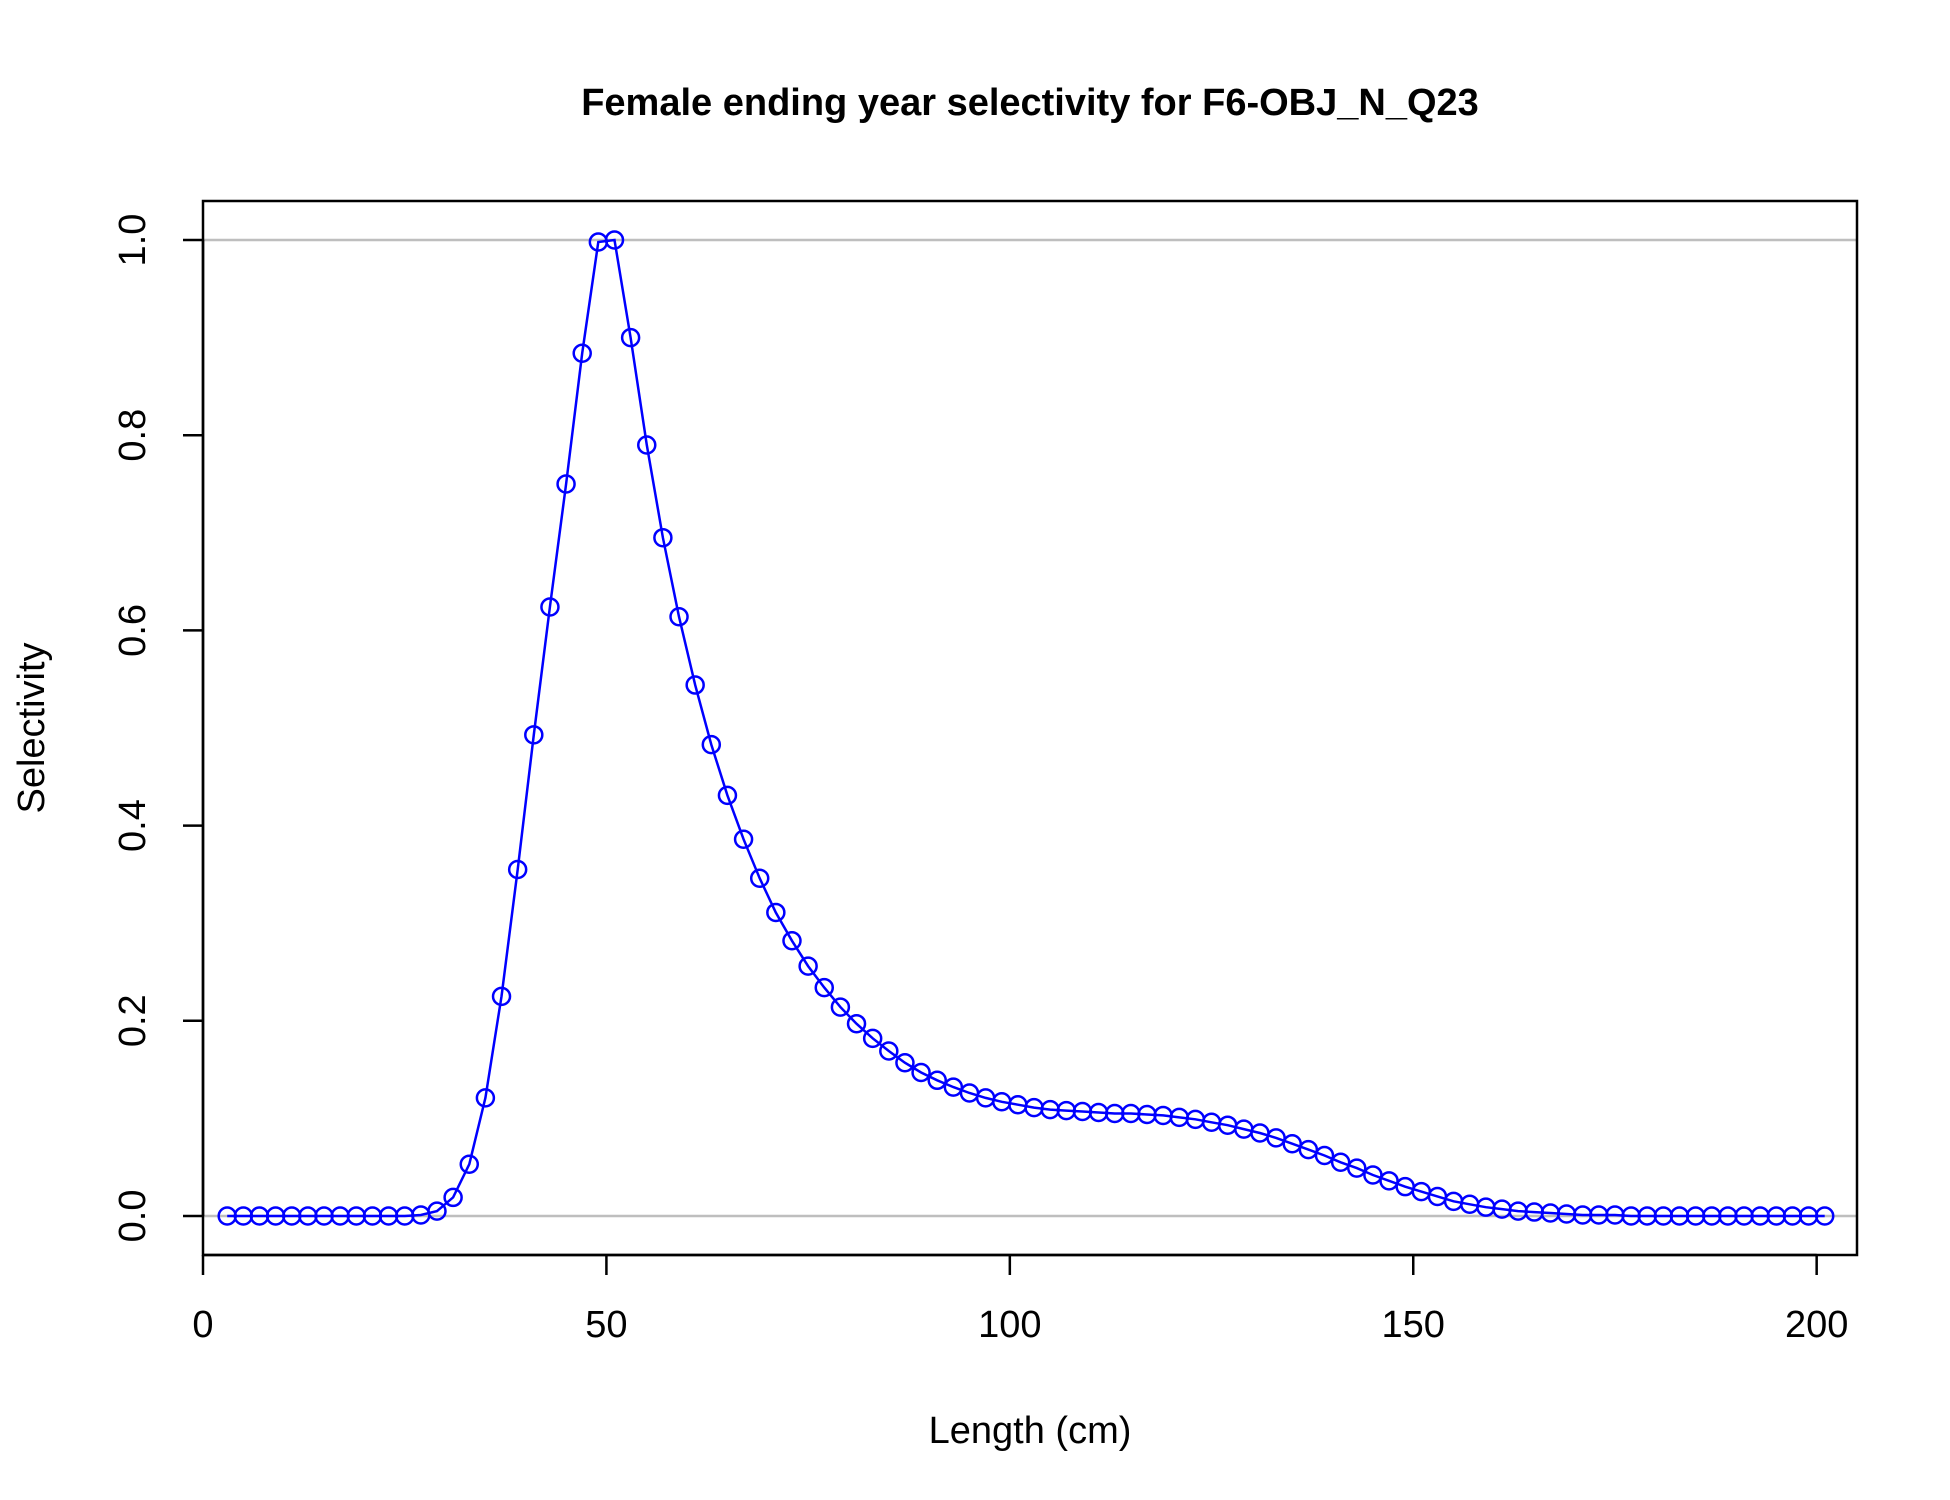 The height and width of the screenshot is (1500, 1950). Describe the element at coordinates (1020, 1299) in the screenshot. I see `x-axis: 0 50 100 150 200` at that location.